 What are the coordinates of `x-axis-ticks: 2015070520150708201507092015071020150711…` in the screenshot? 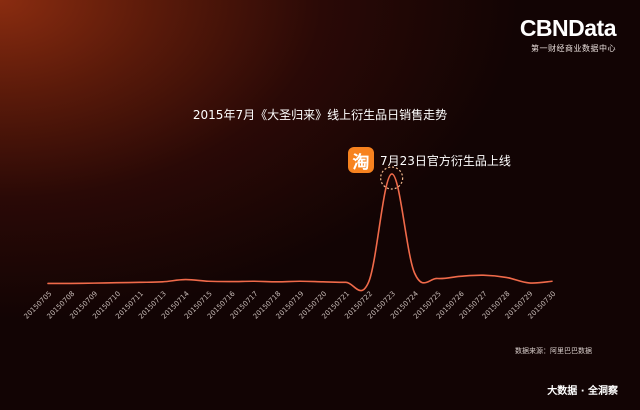 It's located at (290, 304).